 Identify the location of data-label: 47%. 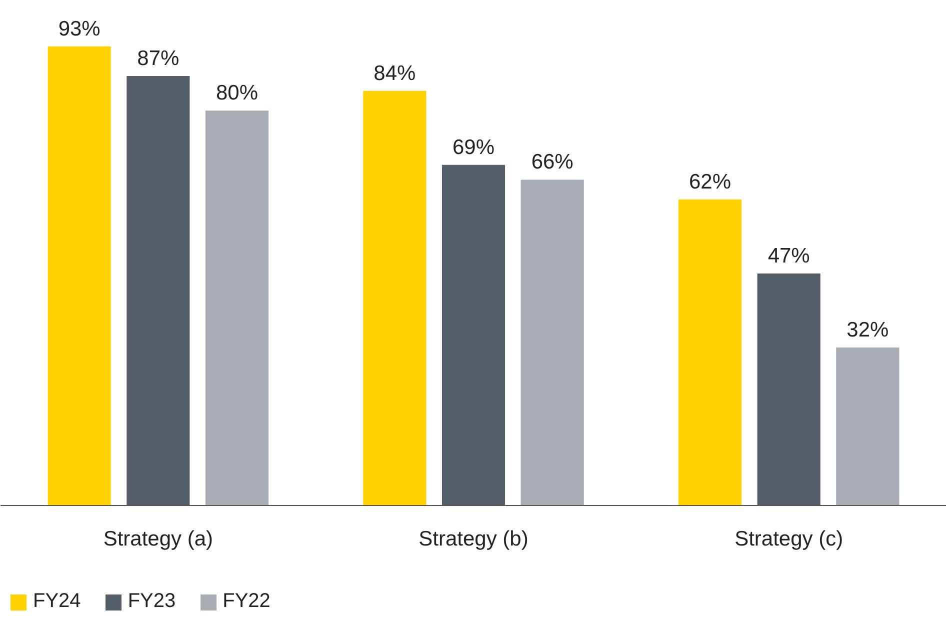
(789, 256).